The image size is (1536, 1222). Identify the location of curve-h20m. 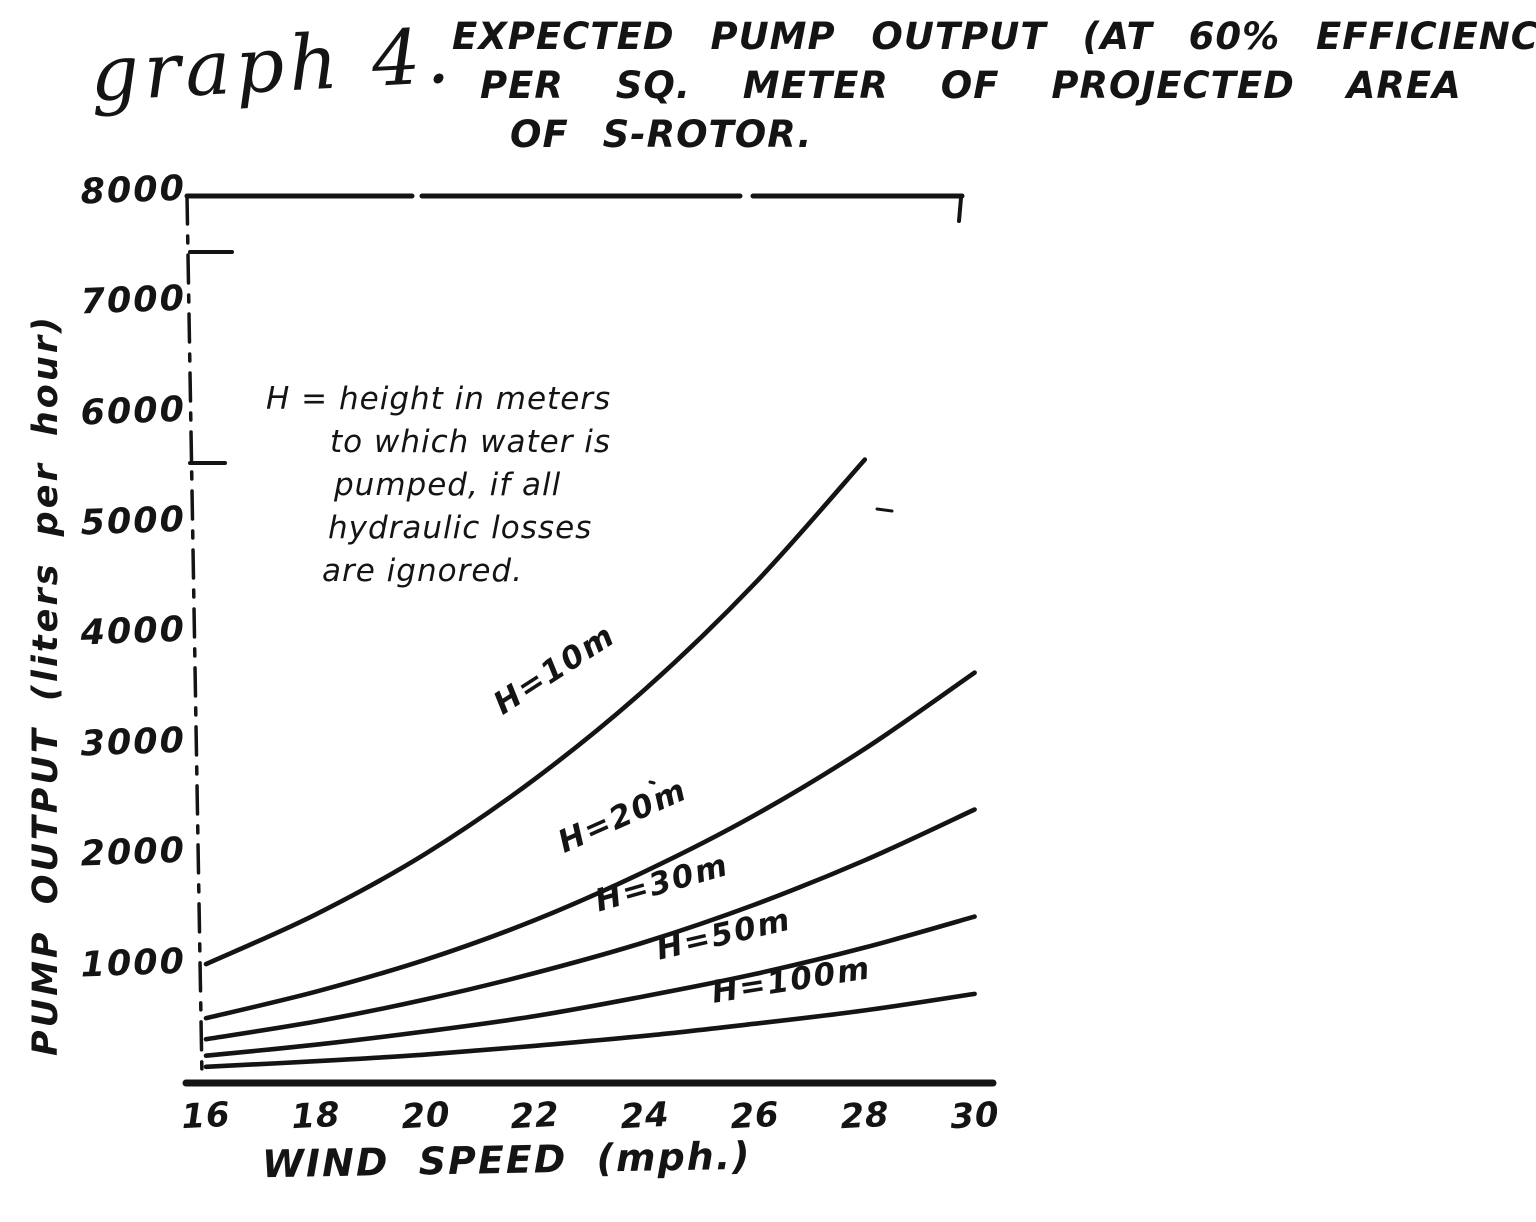
(590, 845).